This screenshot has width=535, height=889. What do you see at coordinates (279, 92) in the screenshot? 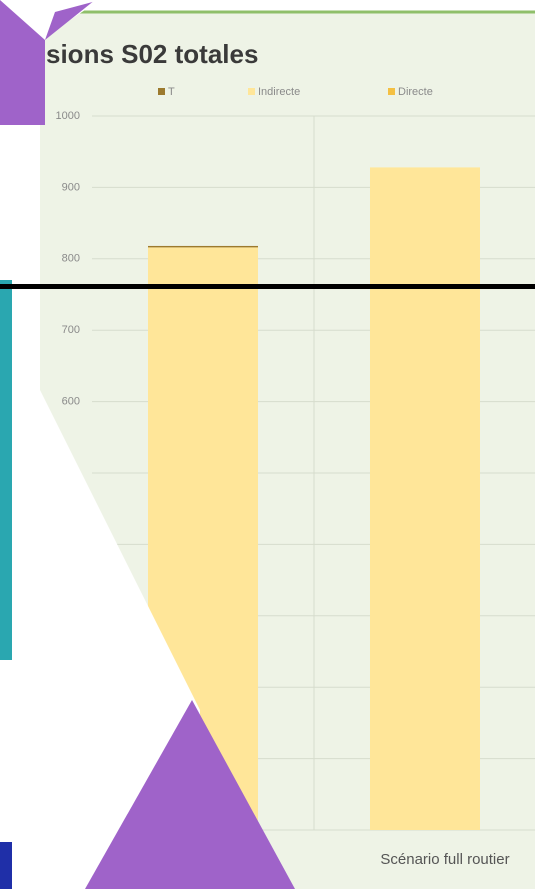
I see `legend-label: Indirecte` at bounding box center [279, 92].